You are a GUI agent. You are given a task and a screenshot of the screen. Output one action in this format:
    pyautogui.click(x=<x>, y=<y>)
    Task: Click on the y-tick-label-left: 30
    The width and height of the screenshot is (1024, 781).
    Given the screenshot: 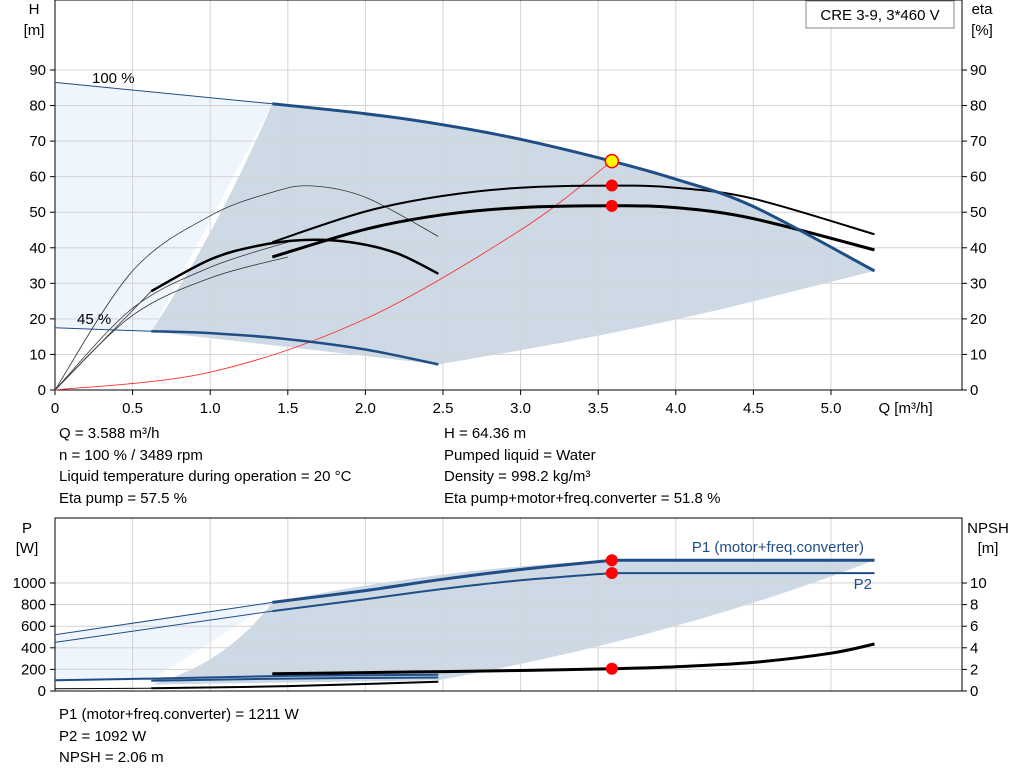 What is the action you would take?
    pyautogui.click(x=37, y=283)
    